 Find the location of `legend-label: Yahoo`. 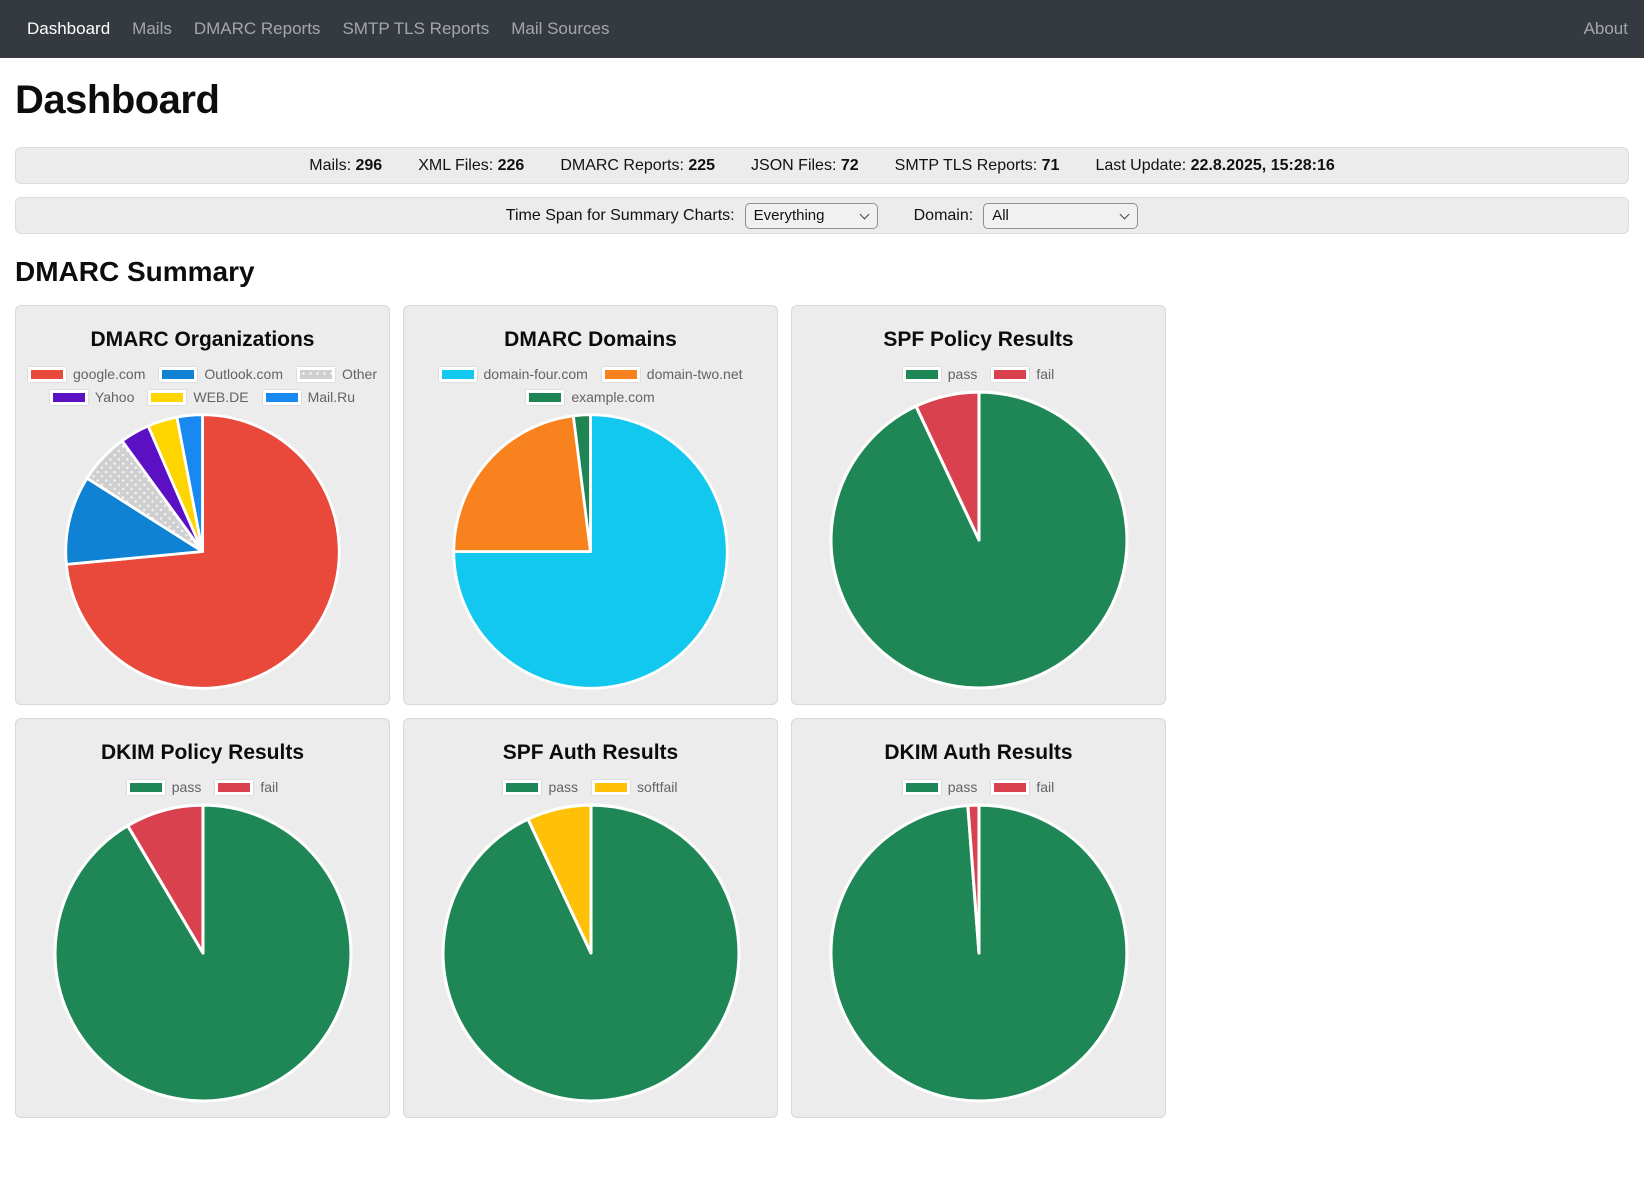

legend-label: Yahoo is located at coordinates (114, 397).